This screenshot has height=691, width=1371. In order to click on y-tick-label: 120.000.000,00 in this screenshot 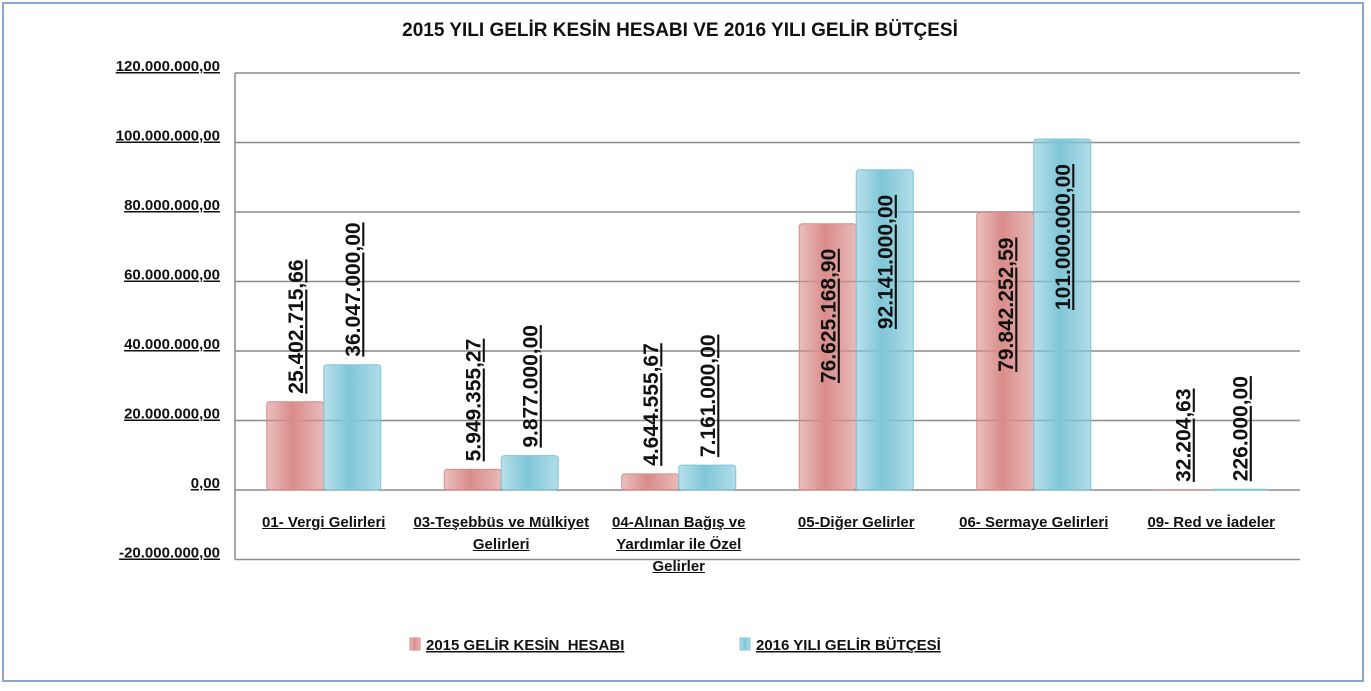, I will do `click(168, 66)`.